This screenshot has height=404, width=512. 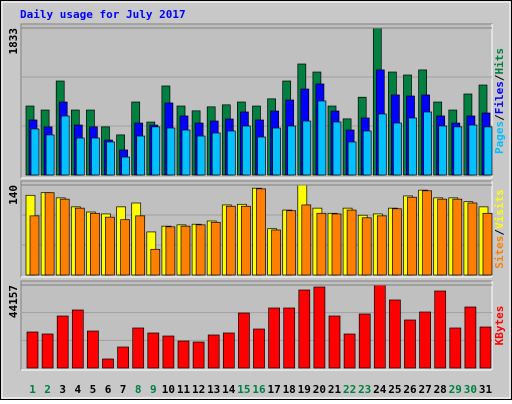 I want to click on legend: Sites/Visits, so click(x=499, y=229).